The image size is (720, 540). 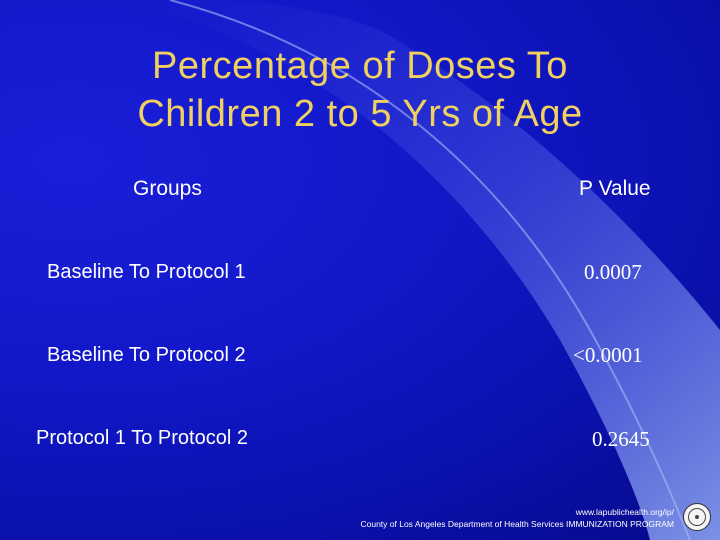 What do you see at coordinates (142, 438) in the screenshot?
I see `row-3-group: Protocol 1 To Protocol 2` at bounding box center [142, 438].